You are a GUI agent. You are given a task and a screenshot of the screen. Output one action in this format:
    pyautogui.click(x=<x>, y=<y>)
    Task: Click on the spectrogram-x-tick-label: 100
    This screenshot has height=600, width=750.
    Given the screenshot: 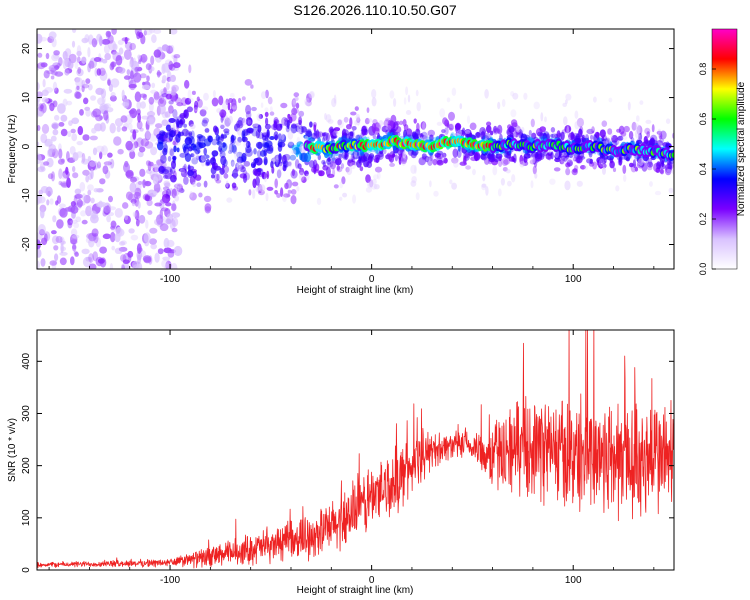 What is the action you would take?
    pyautogui.click(x=573, y=279)
    